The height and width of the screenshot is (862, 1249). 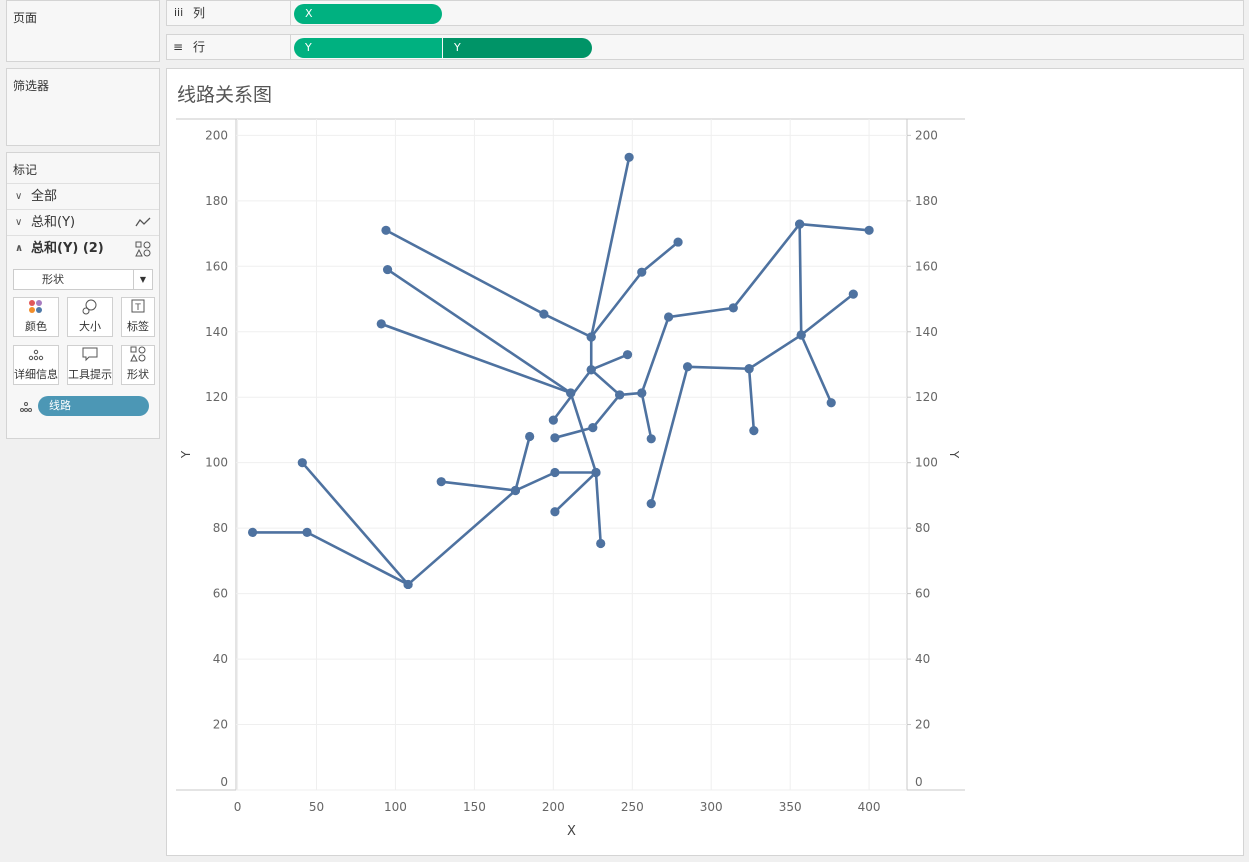 What do you see at coordinates (199, 13) in the screenshot?
I see `columns-label-text: 列` at bounding box center [199, 13].